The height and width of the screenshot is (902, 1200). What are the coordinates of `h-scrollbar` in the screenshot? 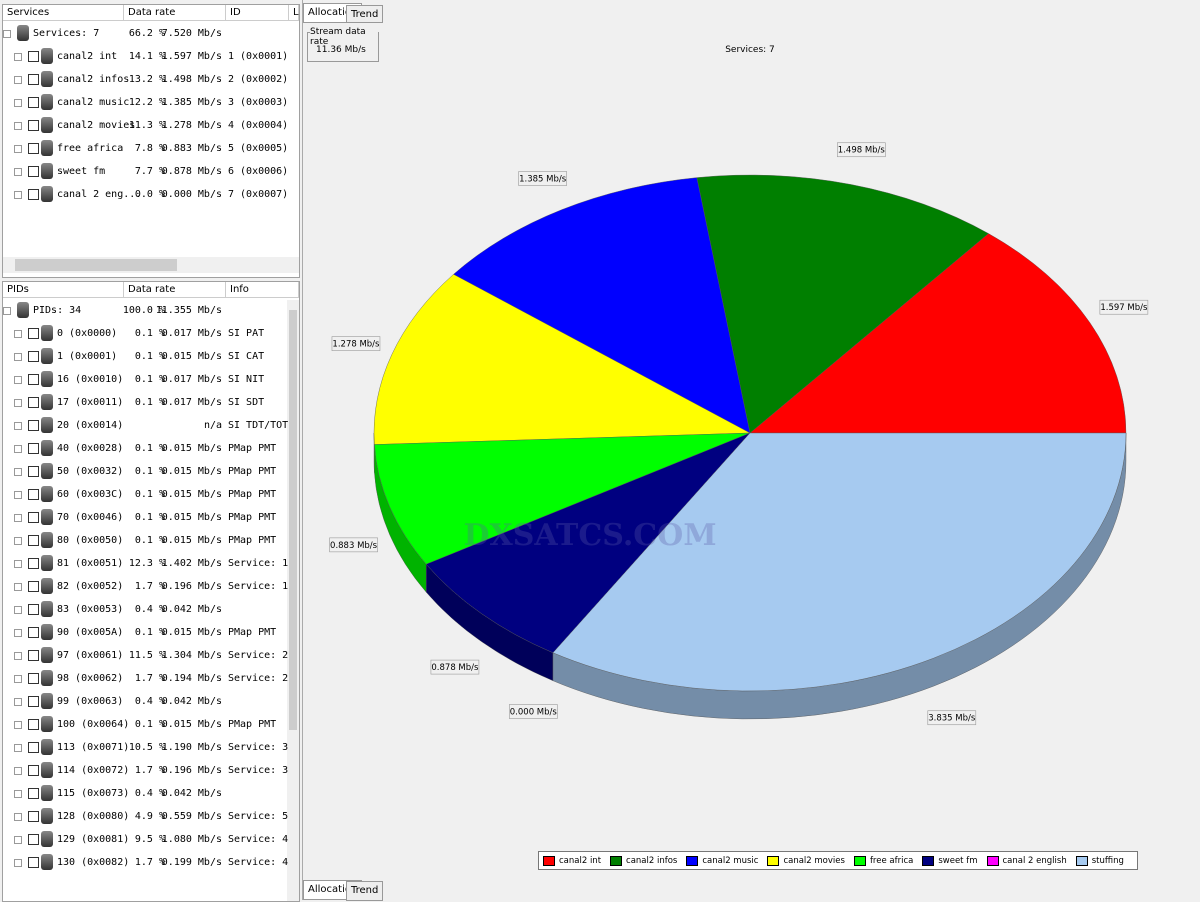 It's located at (151, 265).